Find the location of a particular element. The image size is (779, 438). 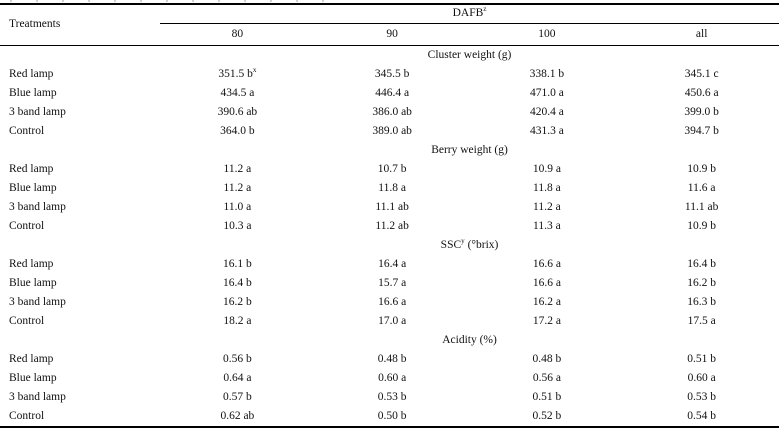

table-row: 3 band lamp 0.57 b 0.53 b 0.51 b 0.53 b is located at coordinates (389, 397).